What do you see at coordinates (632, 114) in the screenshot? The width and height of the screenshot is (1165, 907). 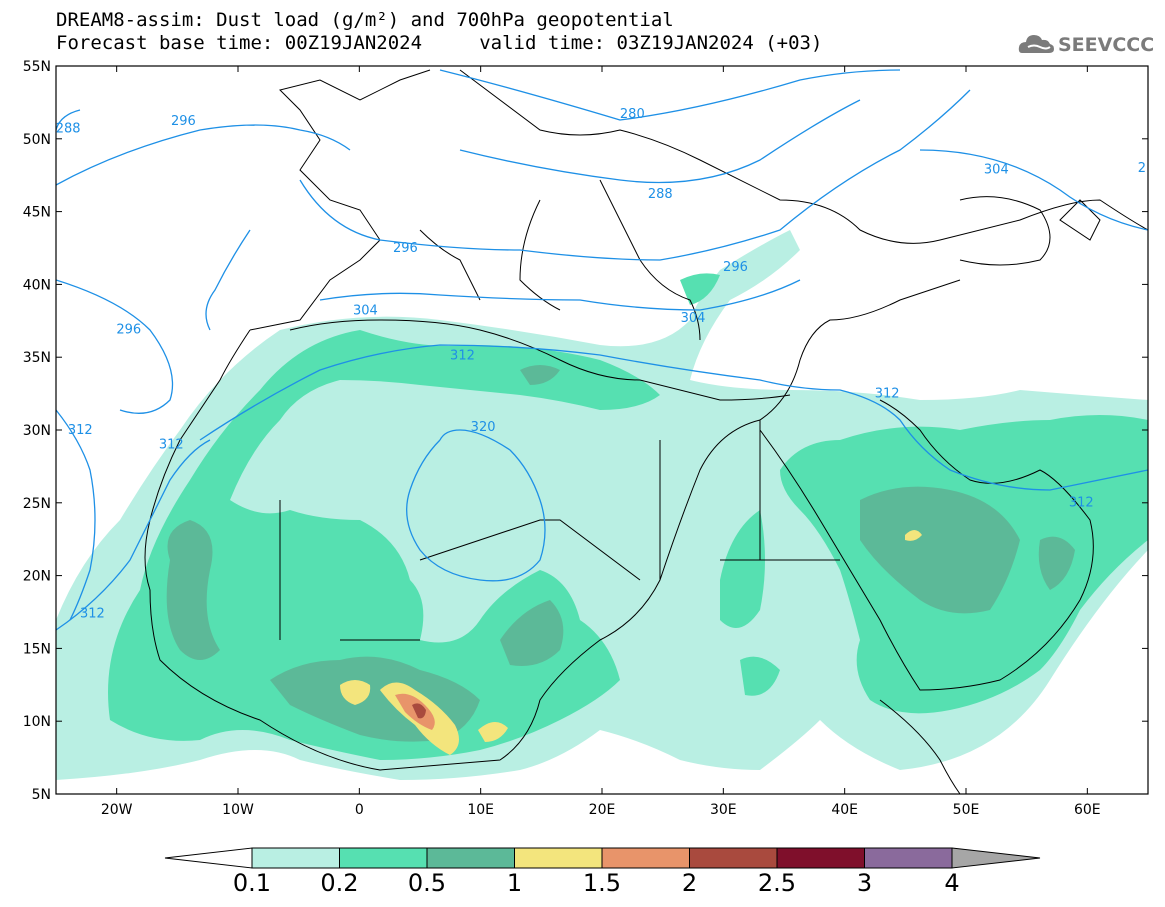 I see `contour-label: 280` at bounding box center [632, 114].